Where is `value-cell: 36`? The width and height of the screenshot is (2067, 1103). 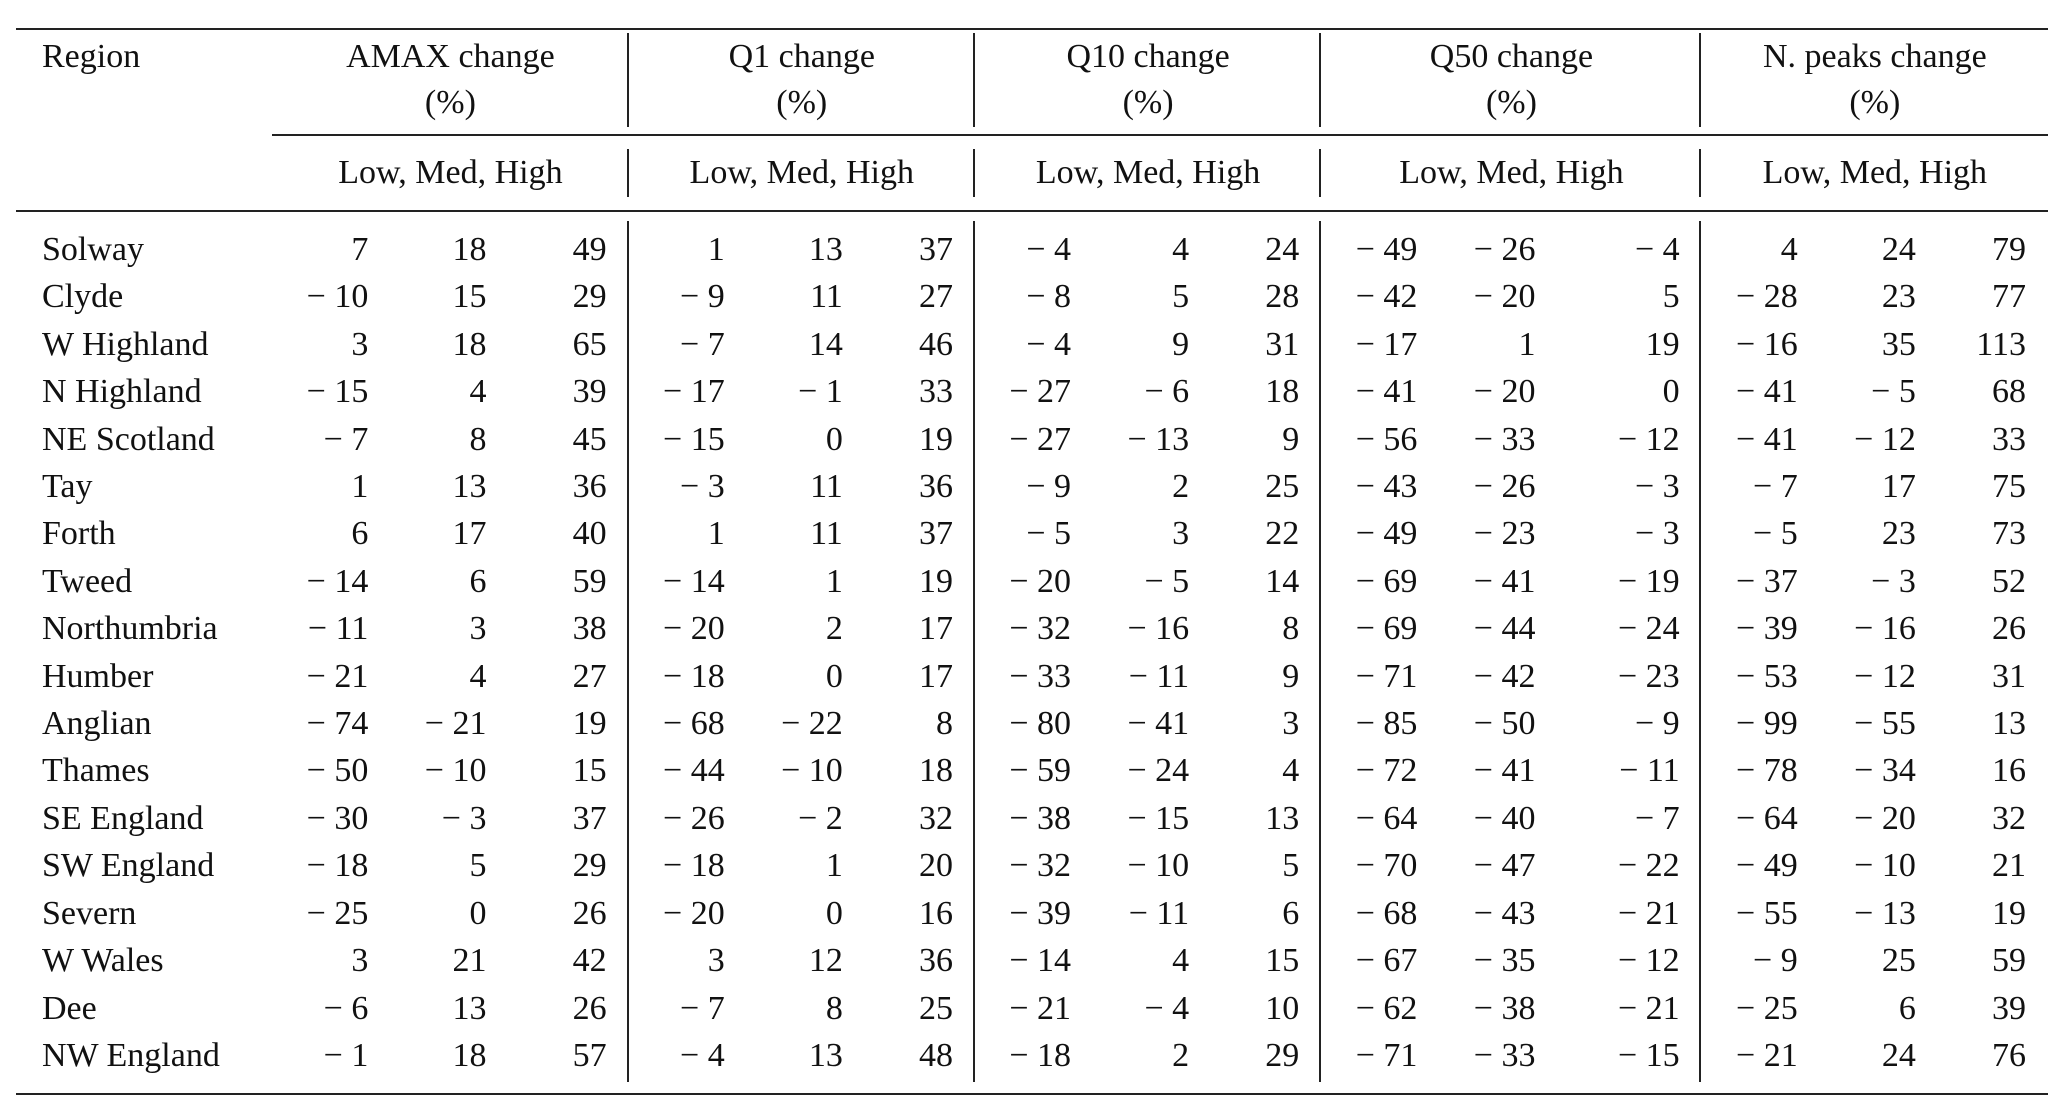
value-cell: 36 is located at coordinates (589, 487).